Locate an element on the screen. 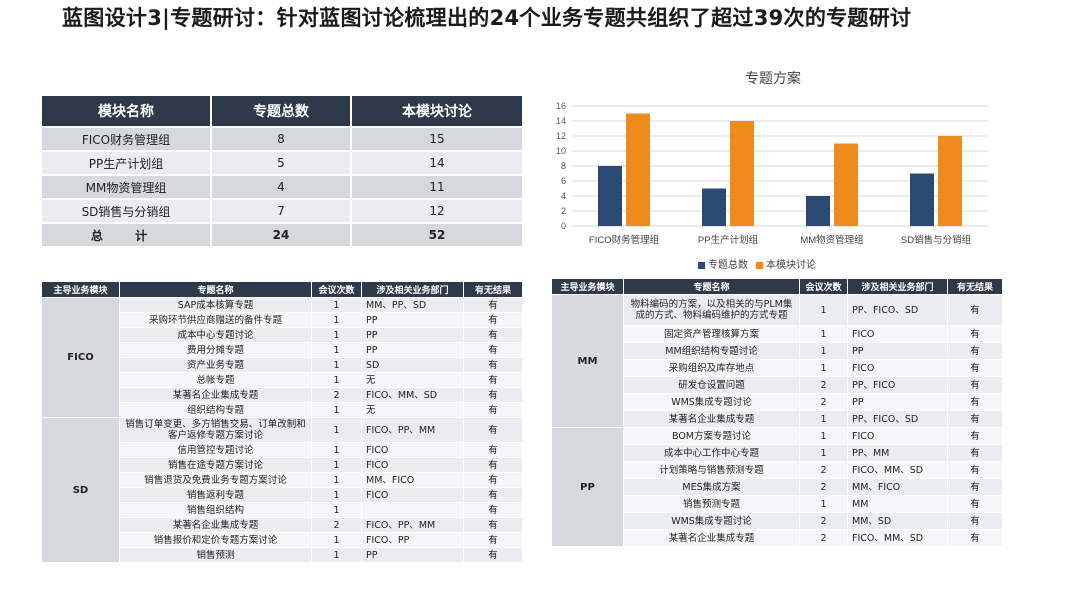 This screenshot has height=608, width=1080. legend-label-total: 专题总数 is located at coordinates (728, 265).